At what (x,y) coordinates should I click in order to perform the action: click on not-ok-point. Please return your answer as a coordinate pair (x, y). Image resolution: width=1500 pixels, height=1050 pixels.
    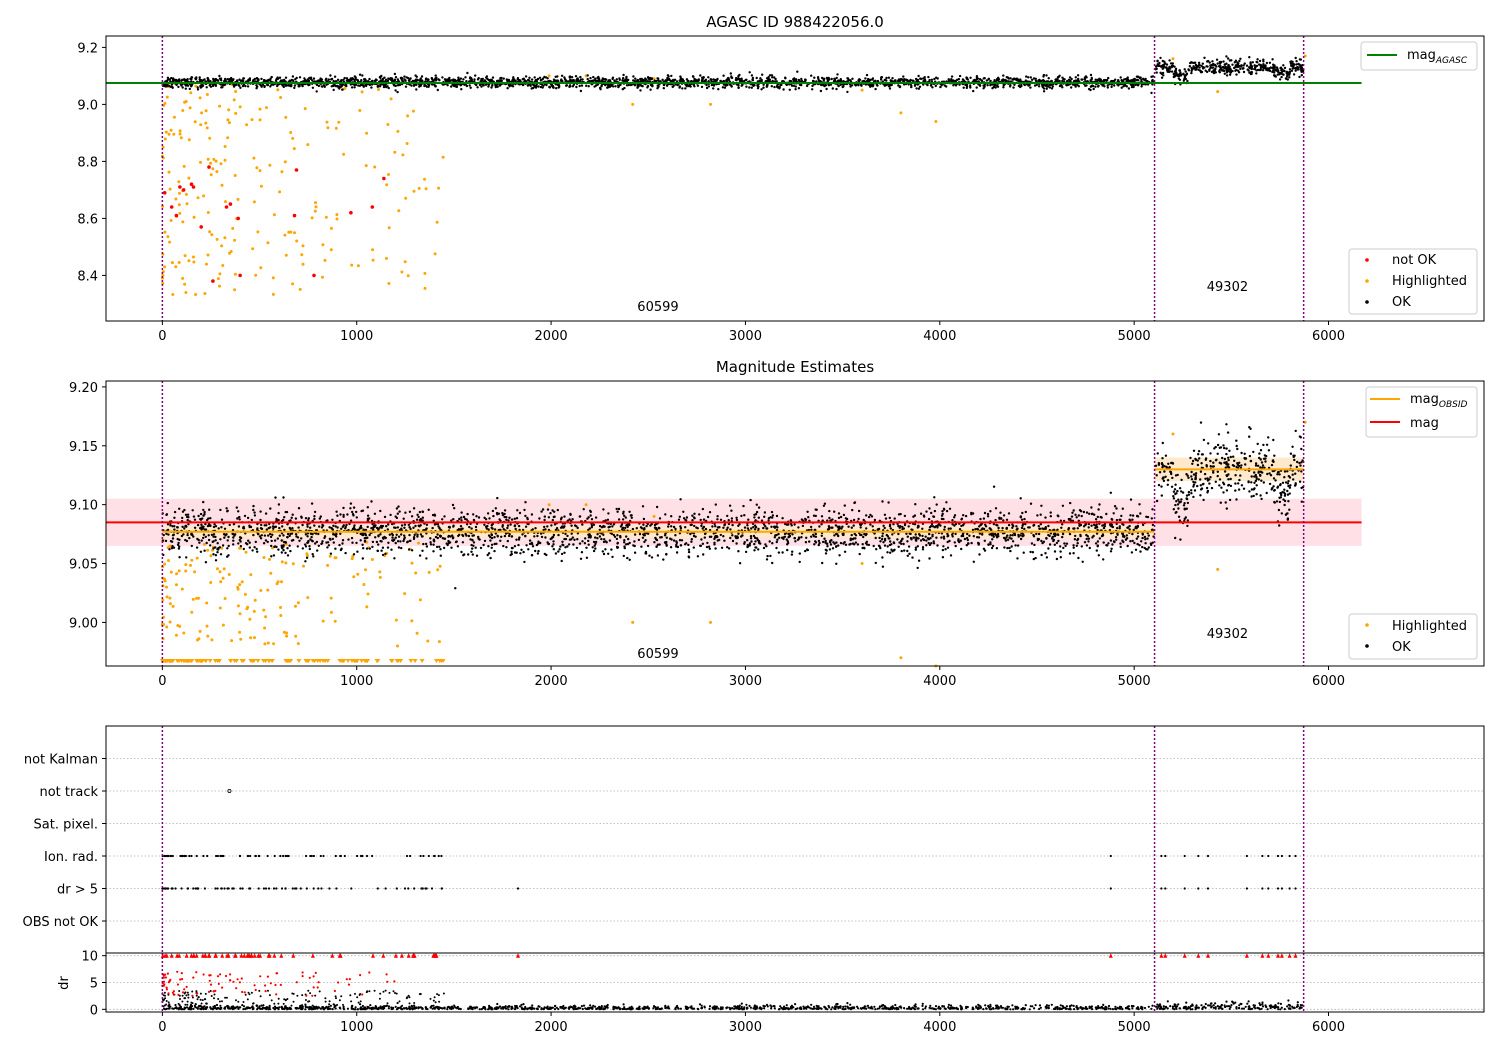
    Looking at the image, I should click on (351, 212).